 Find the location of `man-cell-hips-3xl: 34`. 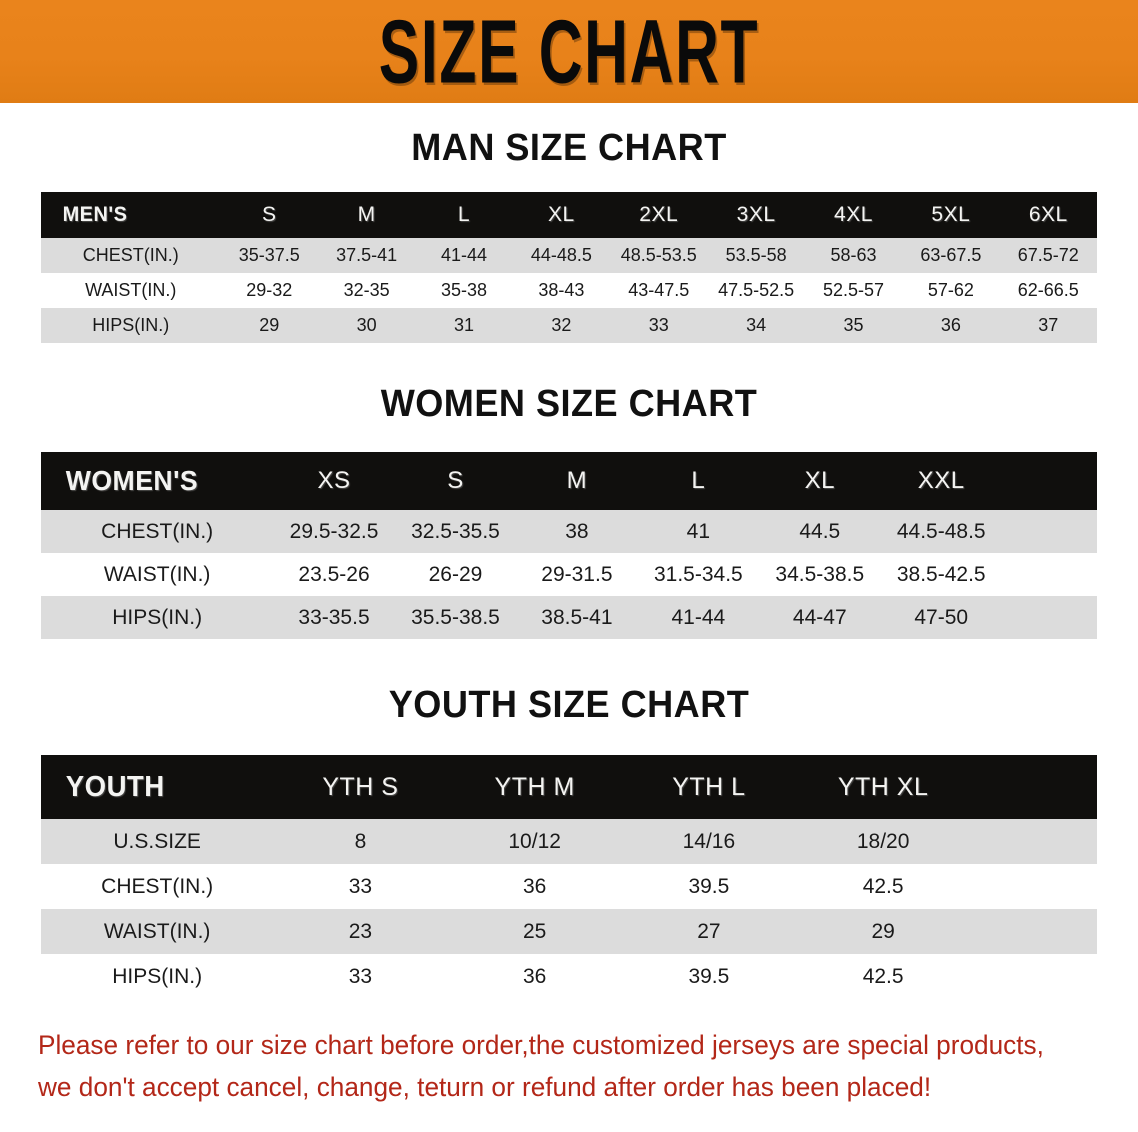

man-cell-hips-3xl: 34 is located at coordinates (756, 325).